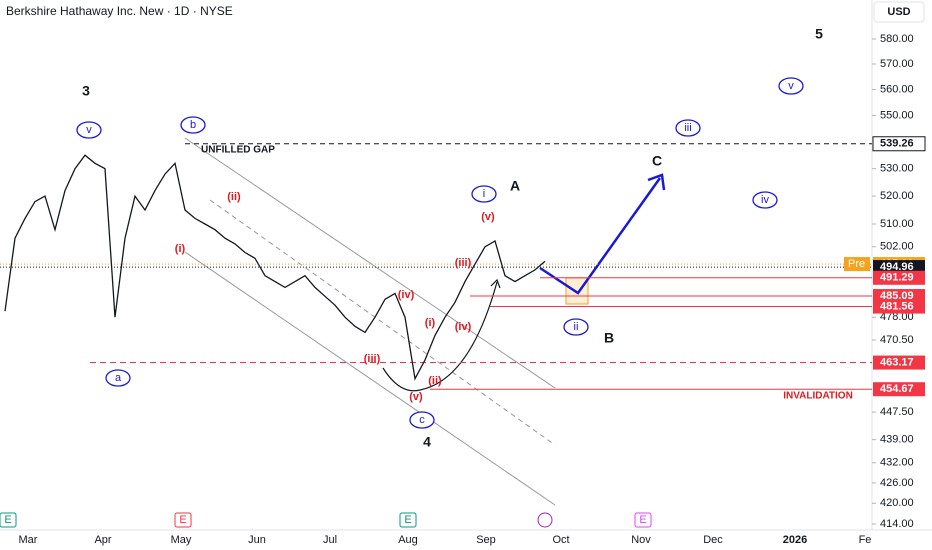 This screenshot has height=550, width=932. I want to click on projection, so click(600, 236).